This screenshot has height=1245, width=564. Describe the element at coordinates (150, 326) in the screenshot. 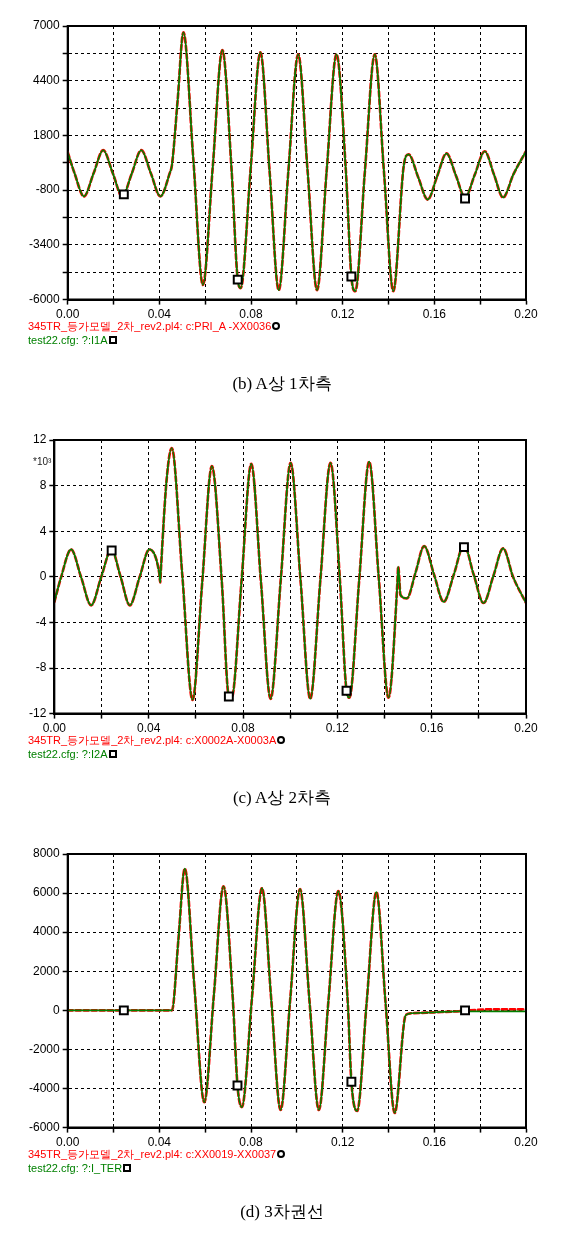

I see `text: 345TR_등가모델_2차_rev2.pl4: c:PRI_A -XX0036` at that location.